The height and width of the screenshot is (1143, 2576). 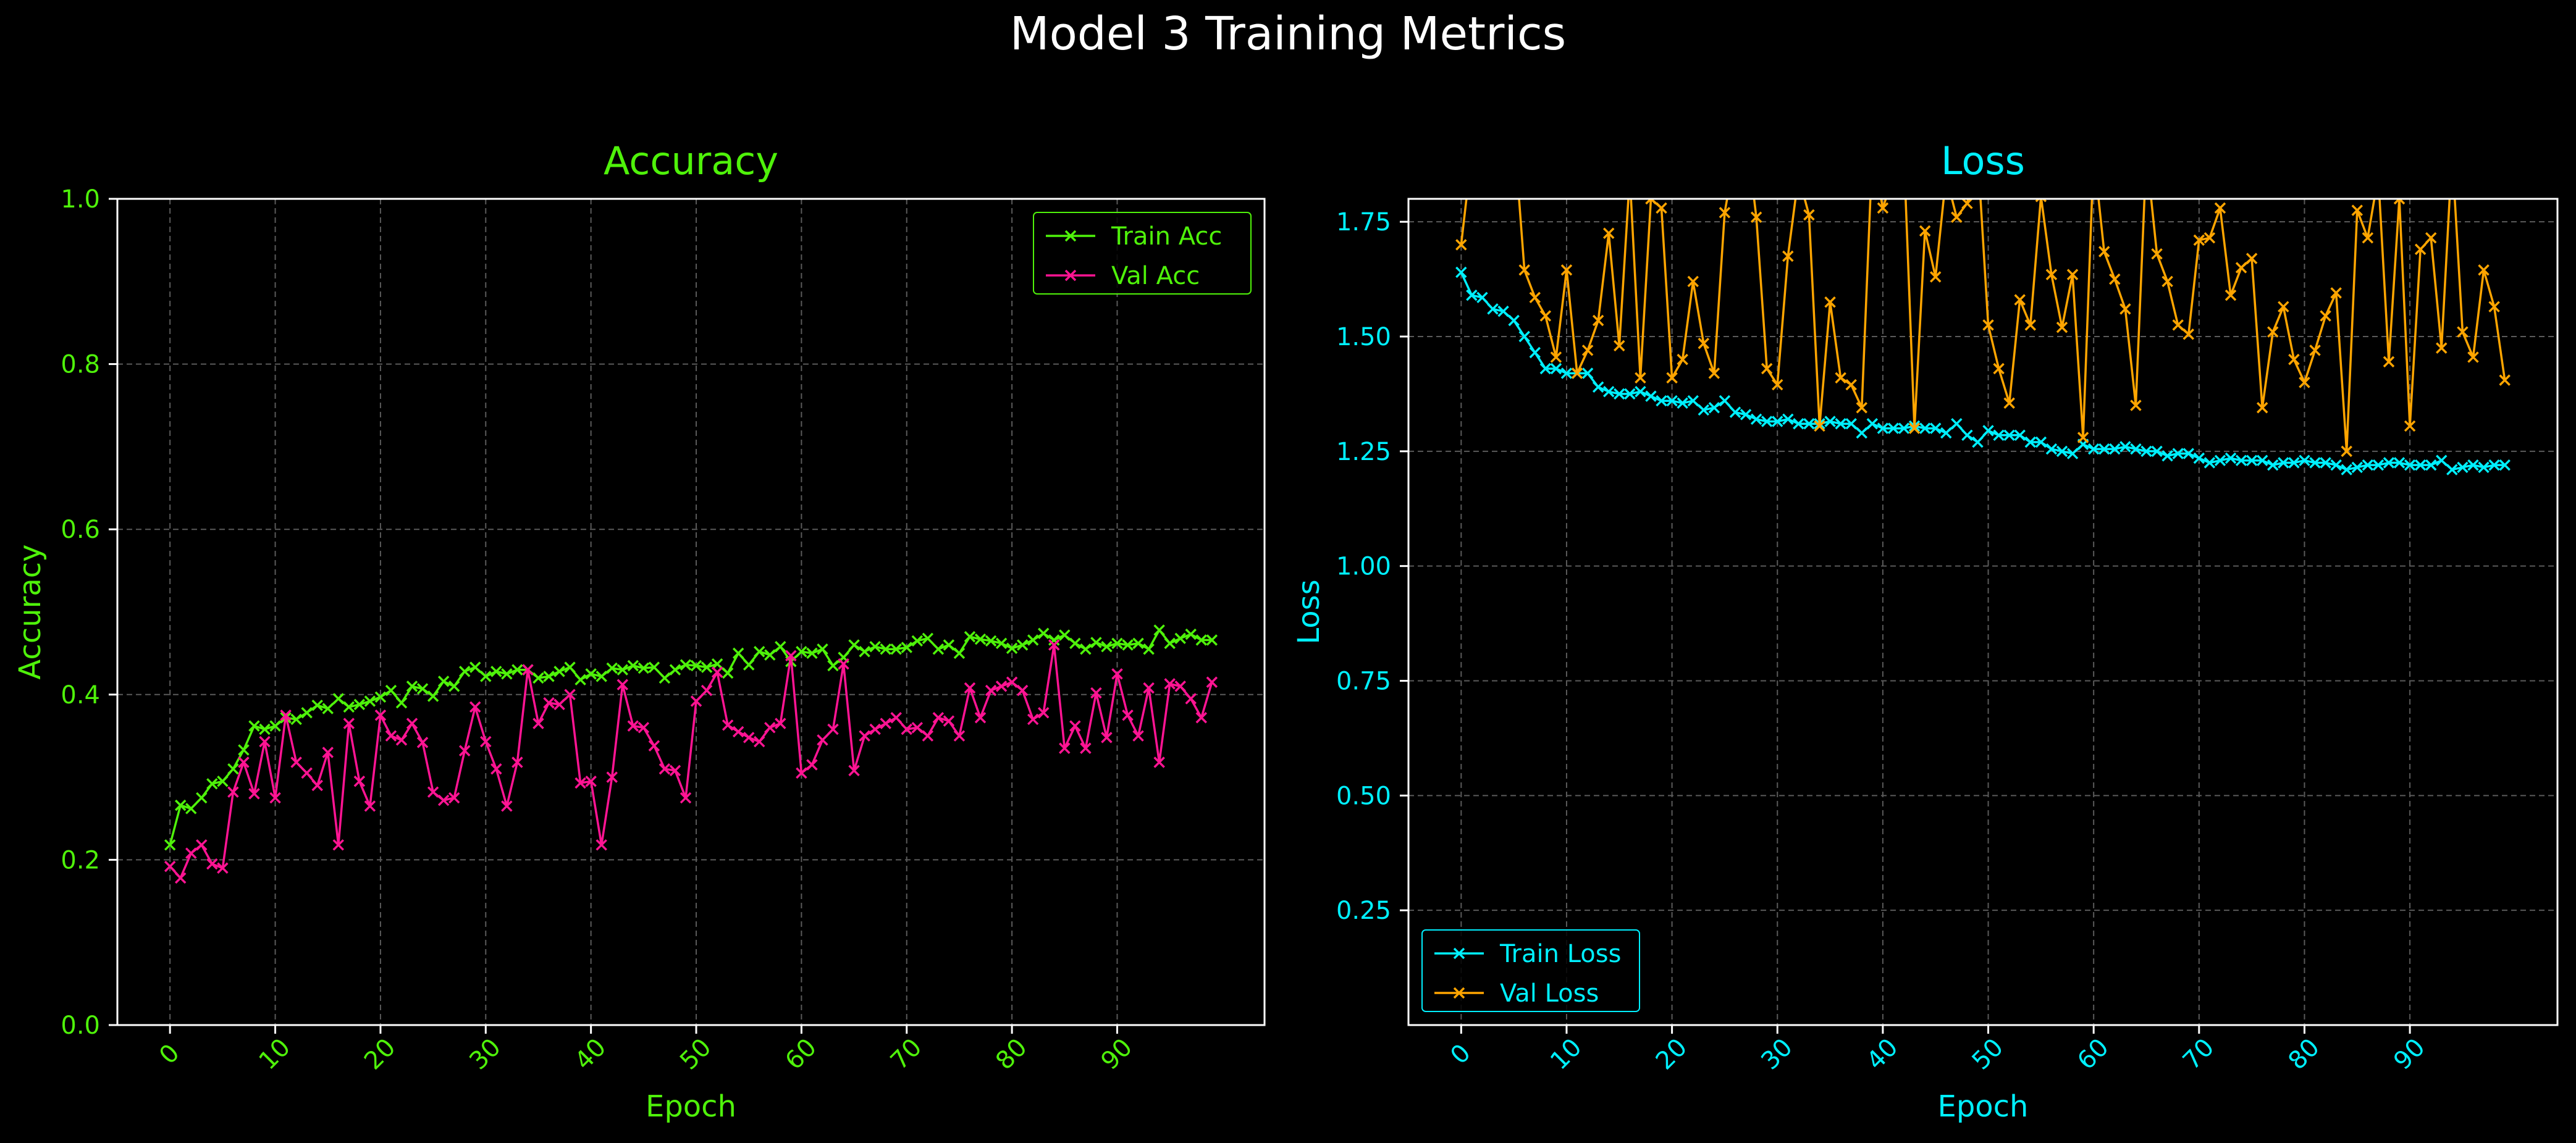 I want to click on y-axis-label: Loss, so click(x=1309, y=611).